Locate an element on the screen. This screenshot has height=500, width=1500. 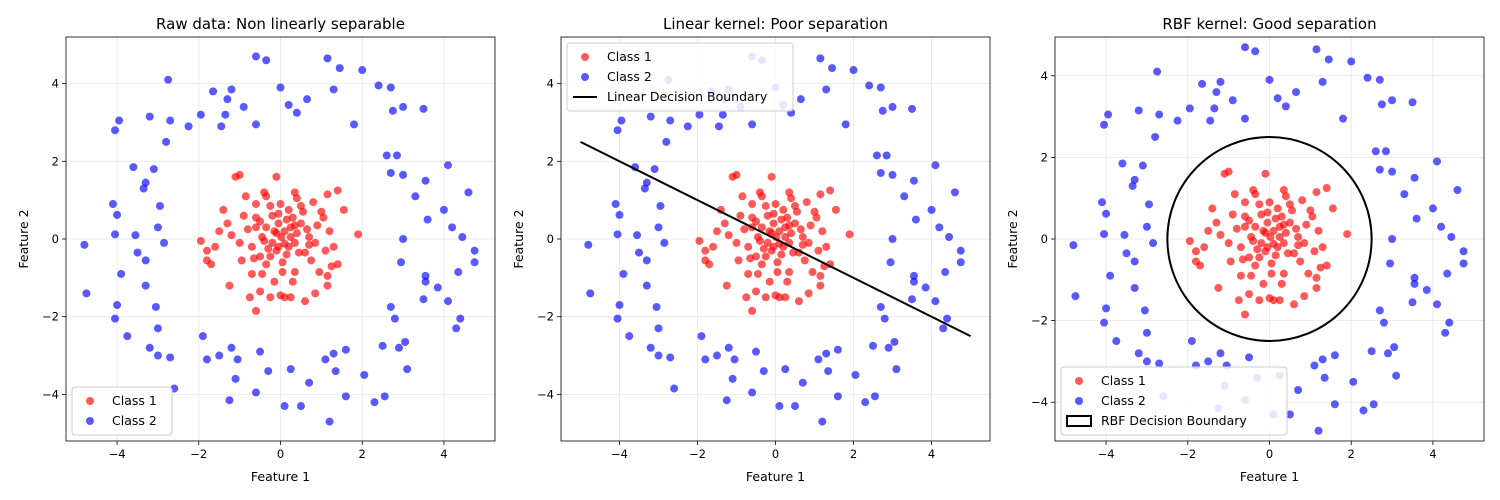
x-axis-label: Feature 1 is located at coordinates (775, 476).